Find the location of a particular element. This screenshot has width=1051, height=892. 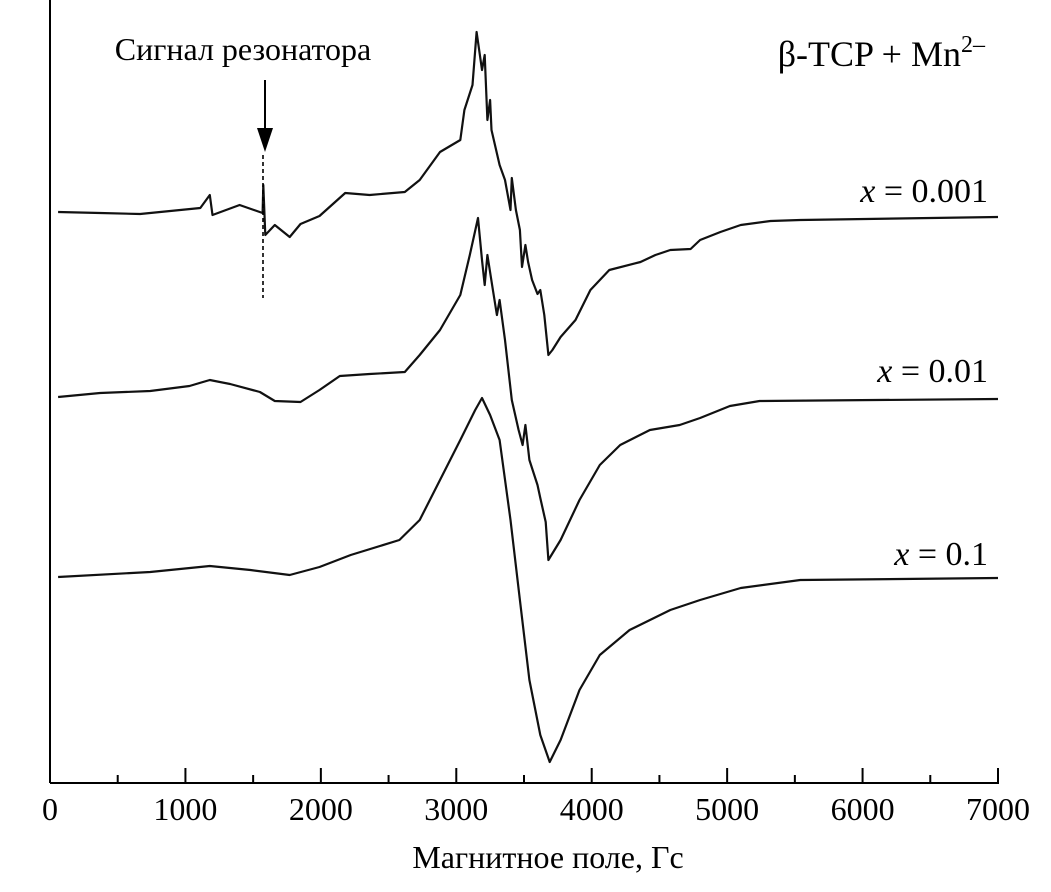

series-label-01: x = 0.1 is located at coordinates (940, 554).